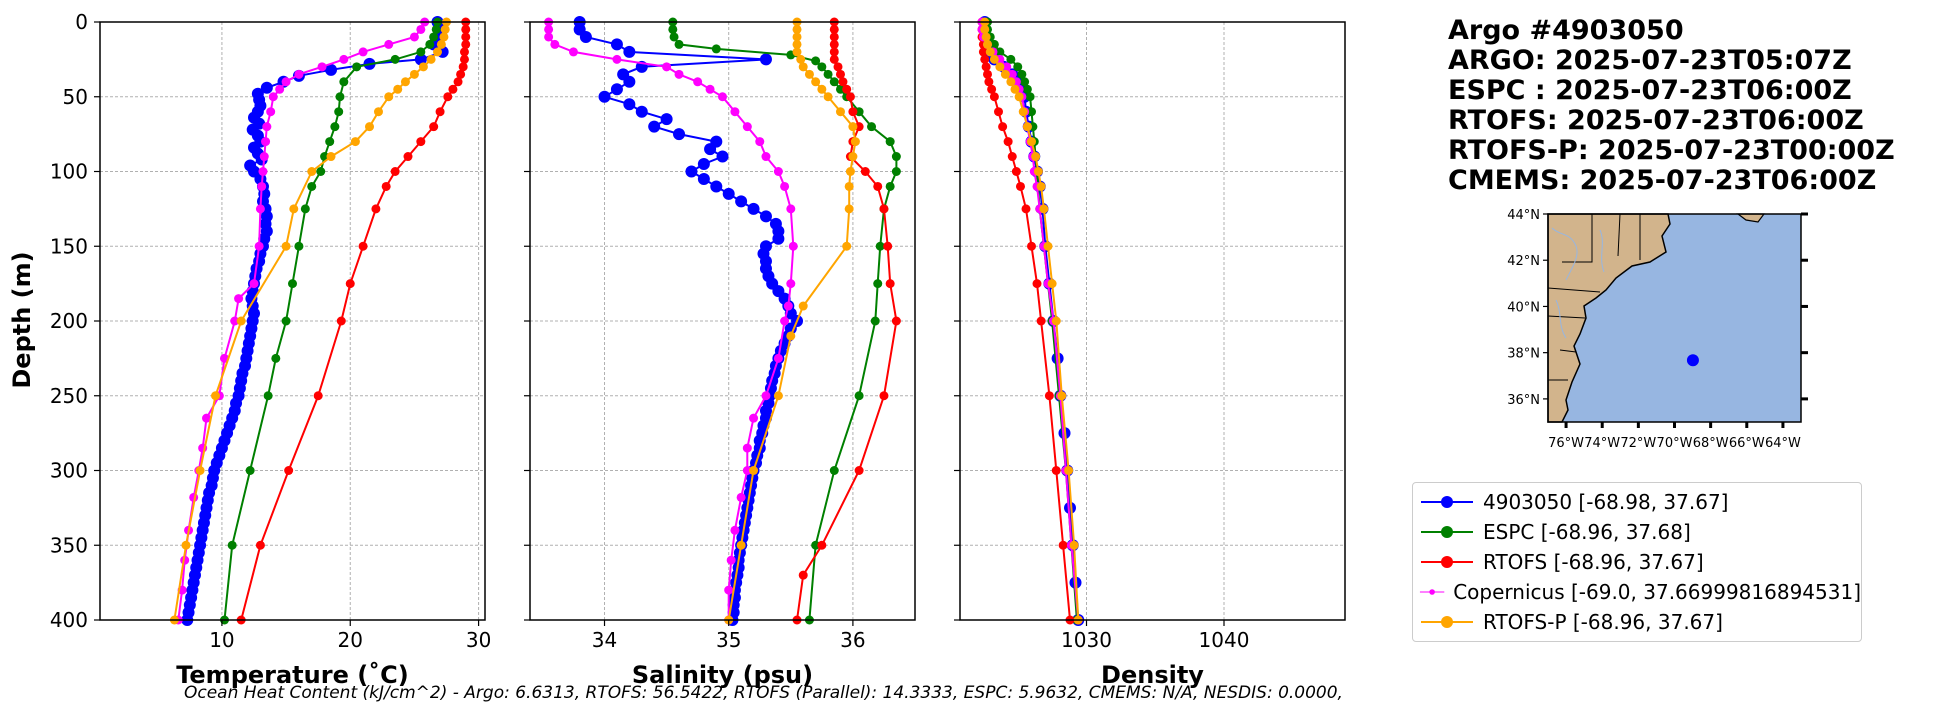 This screenshot has height=712, width=1949. What do you see at coordinates (1783, 443) in the screenshot?
I see `map-lon-label: 64°W` at bounding box center [1783, 443].